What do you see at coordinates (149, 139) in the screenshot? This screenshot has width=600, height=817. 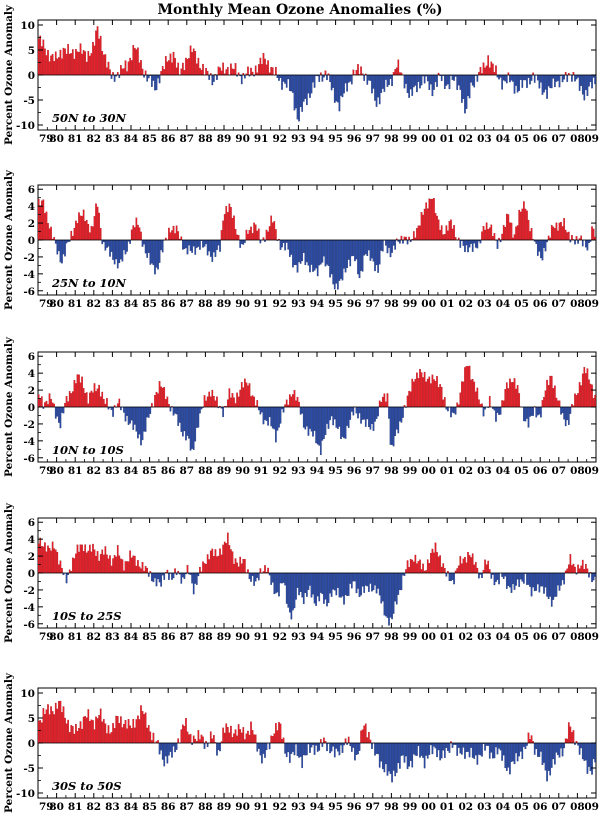 I see `x-tick-label: 85` at bounding box center [149, 139].